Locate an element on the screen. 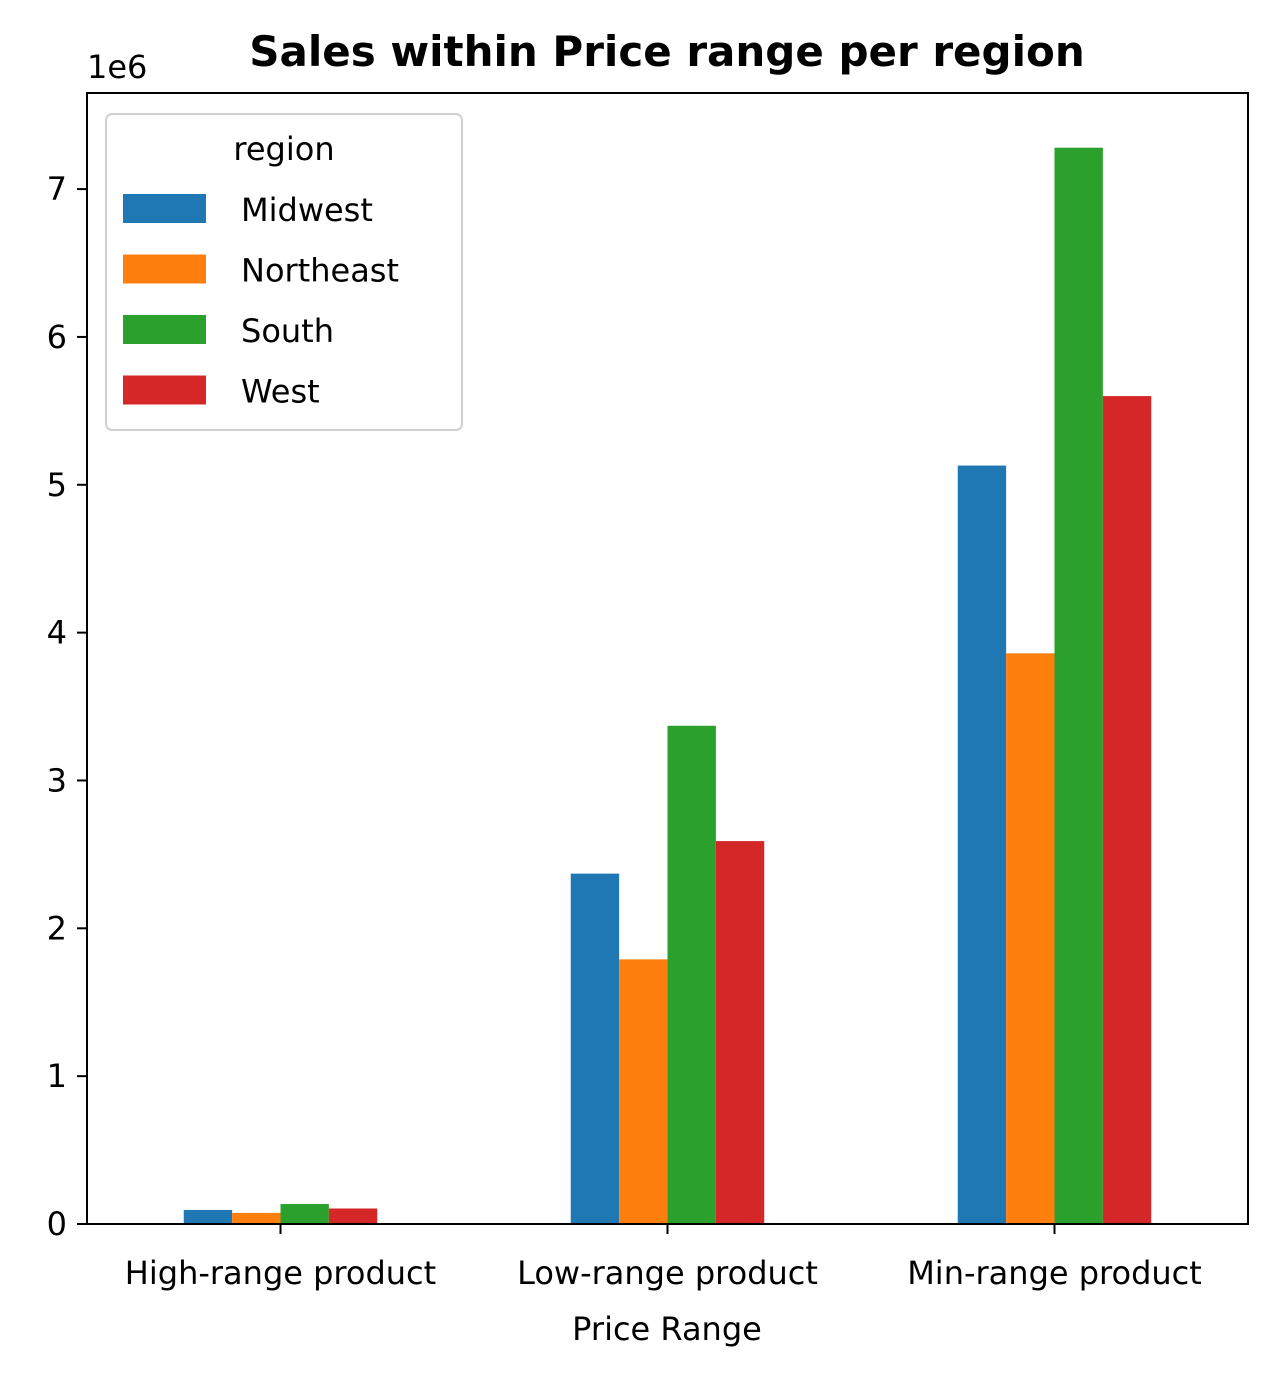 Image resolution: width=1278 pixels, height=1381 pixels. legend-swatch-south is located at coordinates (164, 329).